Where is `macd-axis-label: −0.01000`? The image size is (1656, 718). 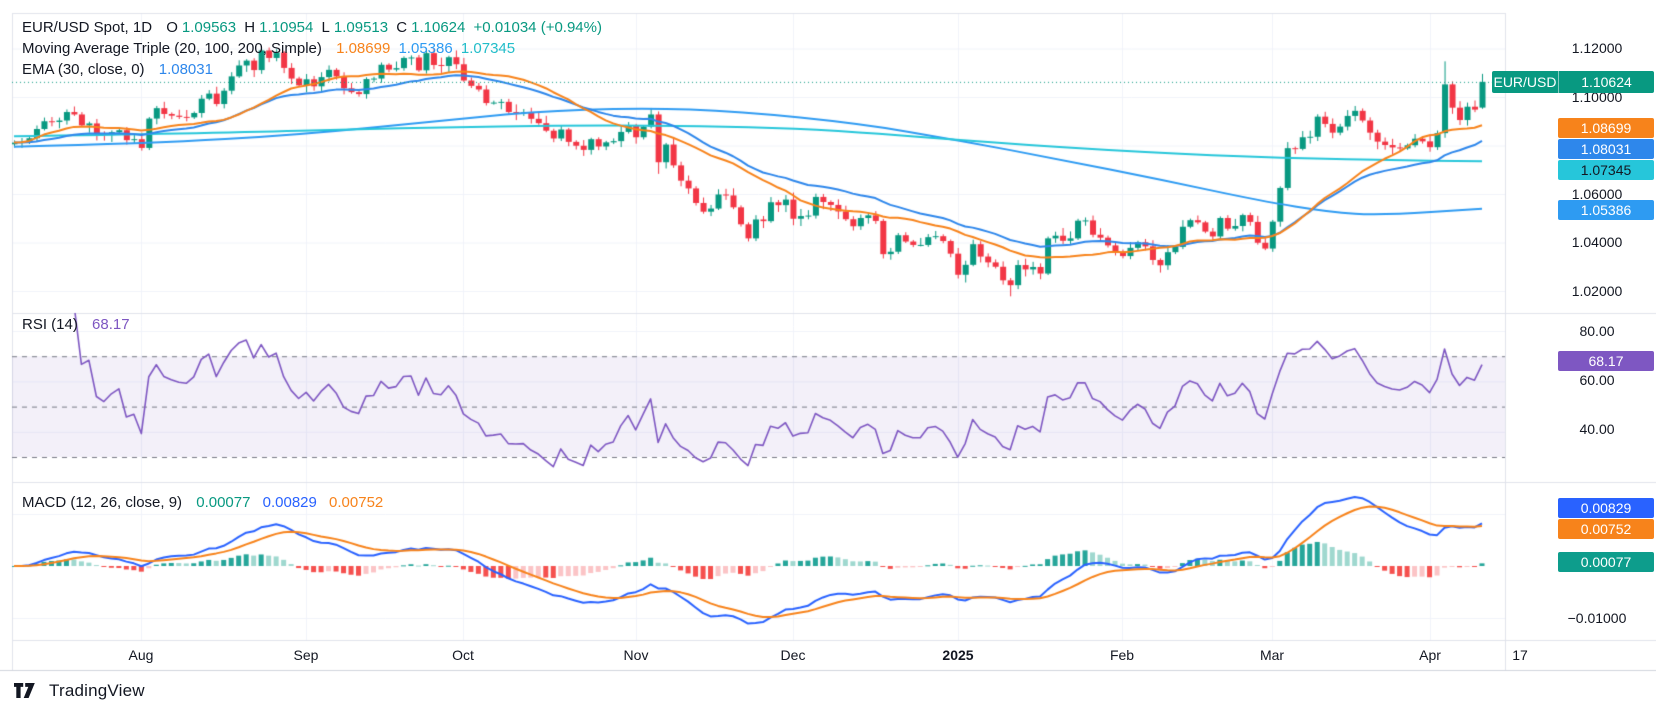
macd-axis-label: −0.01000 is located at coordinates (1597, 618).